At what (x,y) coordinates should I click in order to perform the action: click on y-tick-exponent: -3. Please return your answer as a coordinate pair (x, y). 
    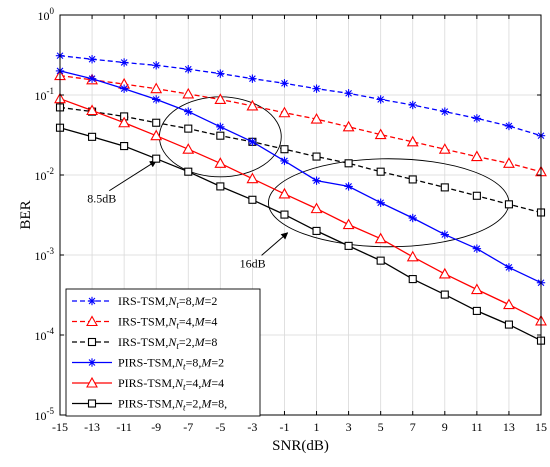
    Looking at the image, I should click on (51, 251).